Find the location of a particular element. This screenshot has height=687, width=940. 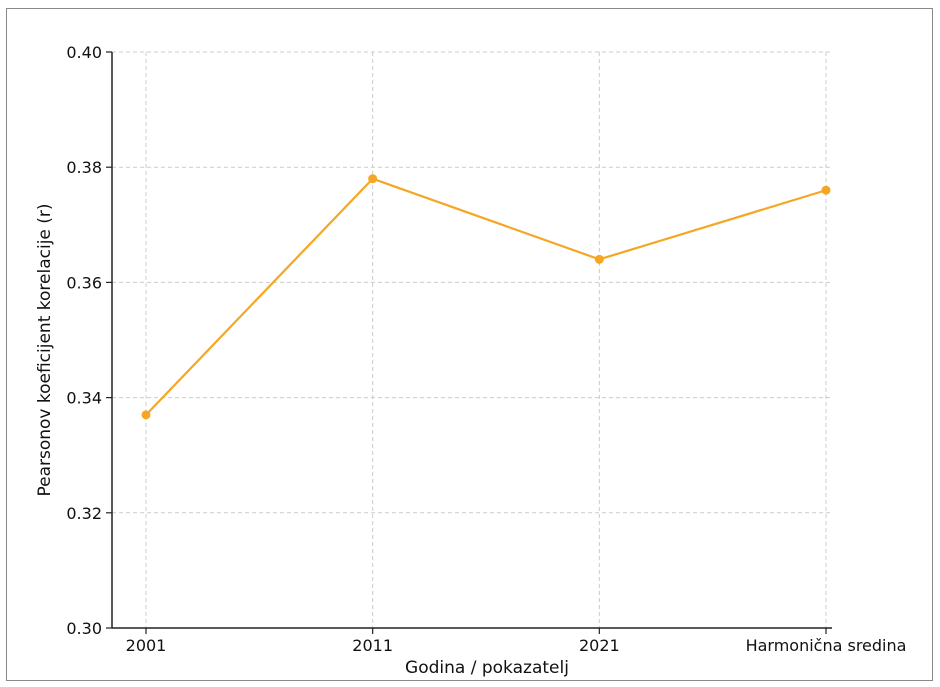

x-tick-label: Harmonična sredina is located at coordinates (826, 645).